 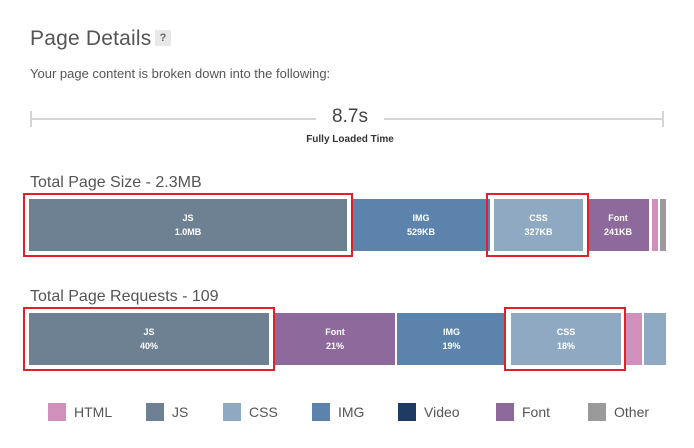 I want to click on page-size-bar: JS 1.0MB IMG 529KB CSS 327KB Font 241KB, so click(x=349, y=225).